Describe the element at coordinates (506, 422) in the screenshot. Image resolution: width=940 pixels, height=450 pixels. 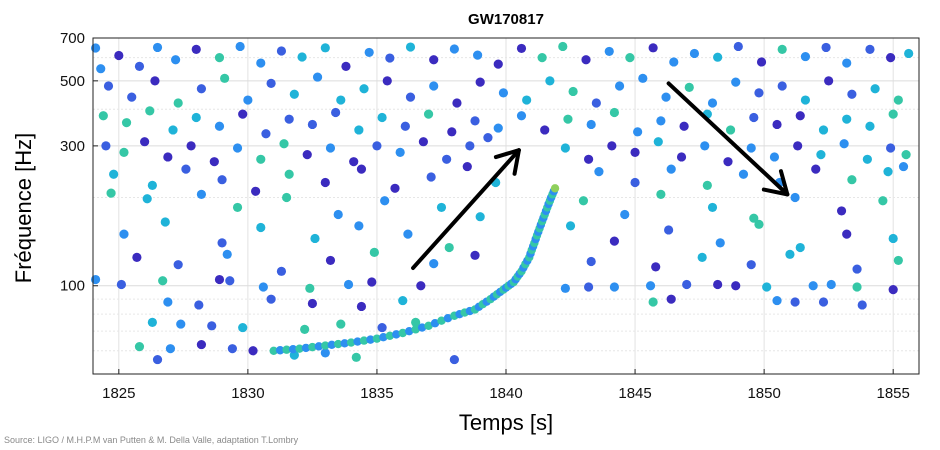
I see `x-axis-label: Temps [s]` at that location.